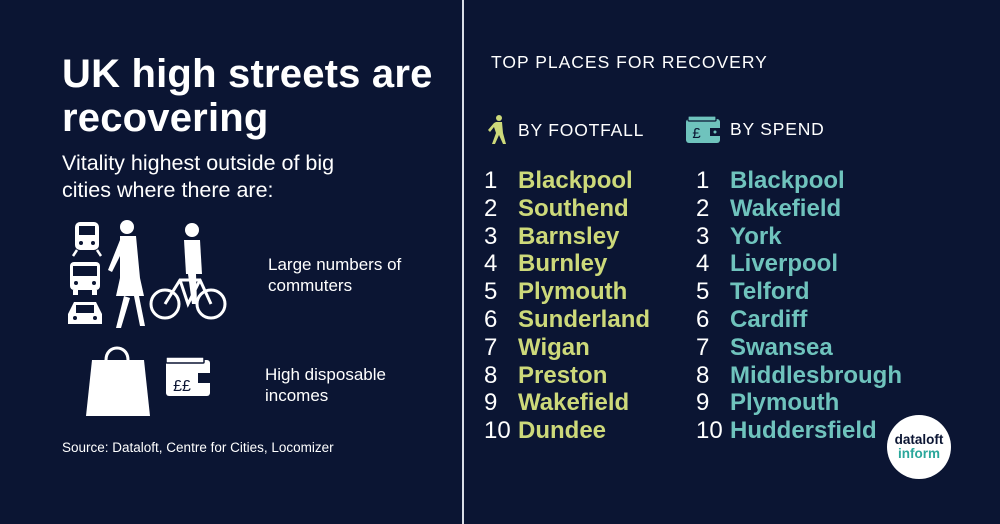 The width and height of the screenshot is (1000, 524). I want to click on list-item: 7 Wigan, so click(567, 348).